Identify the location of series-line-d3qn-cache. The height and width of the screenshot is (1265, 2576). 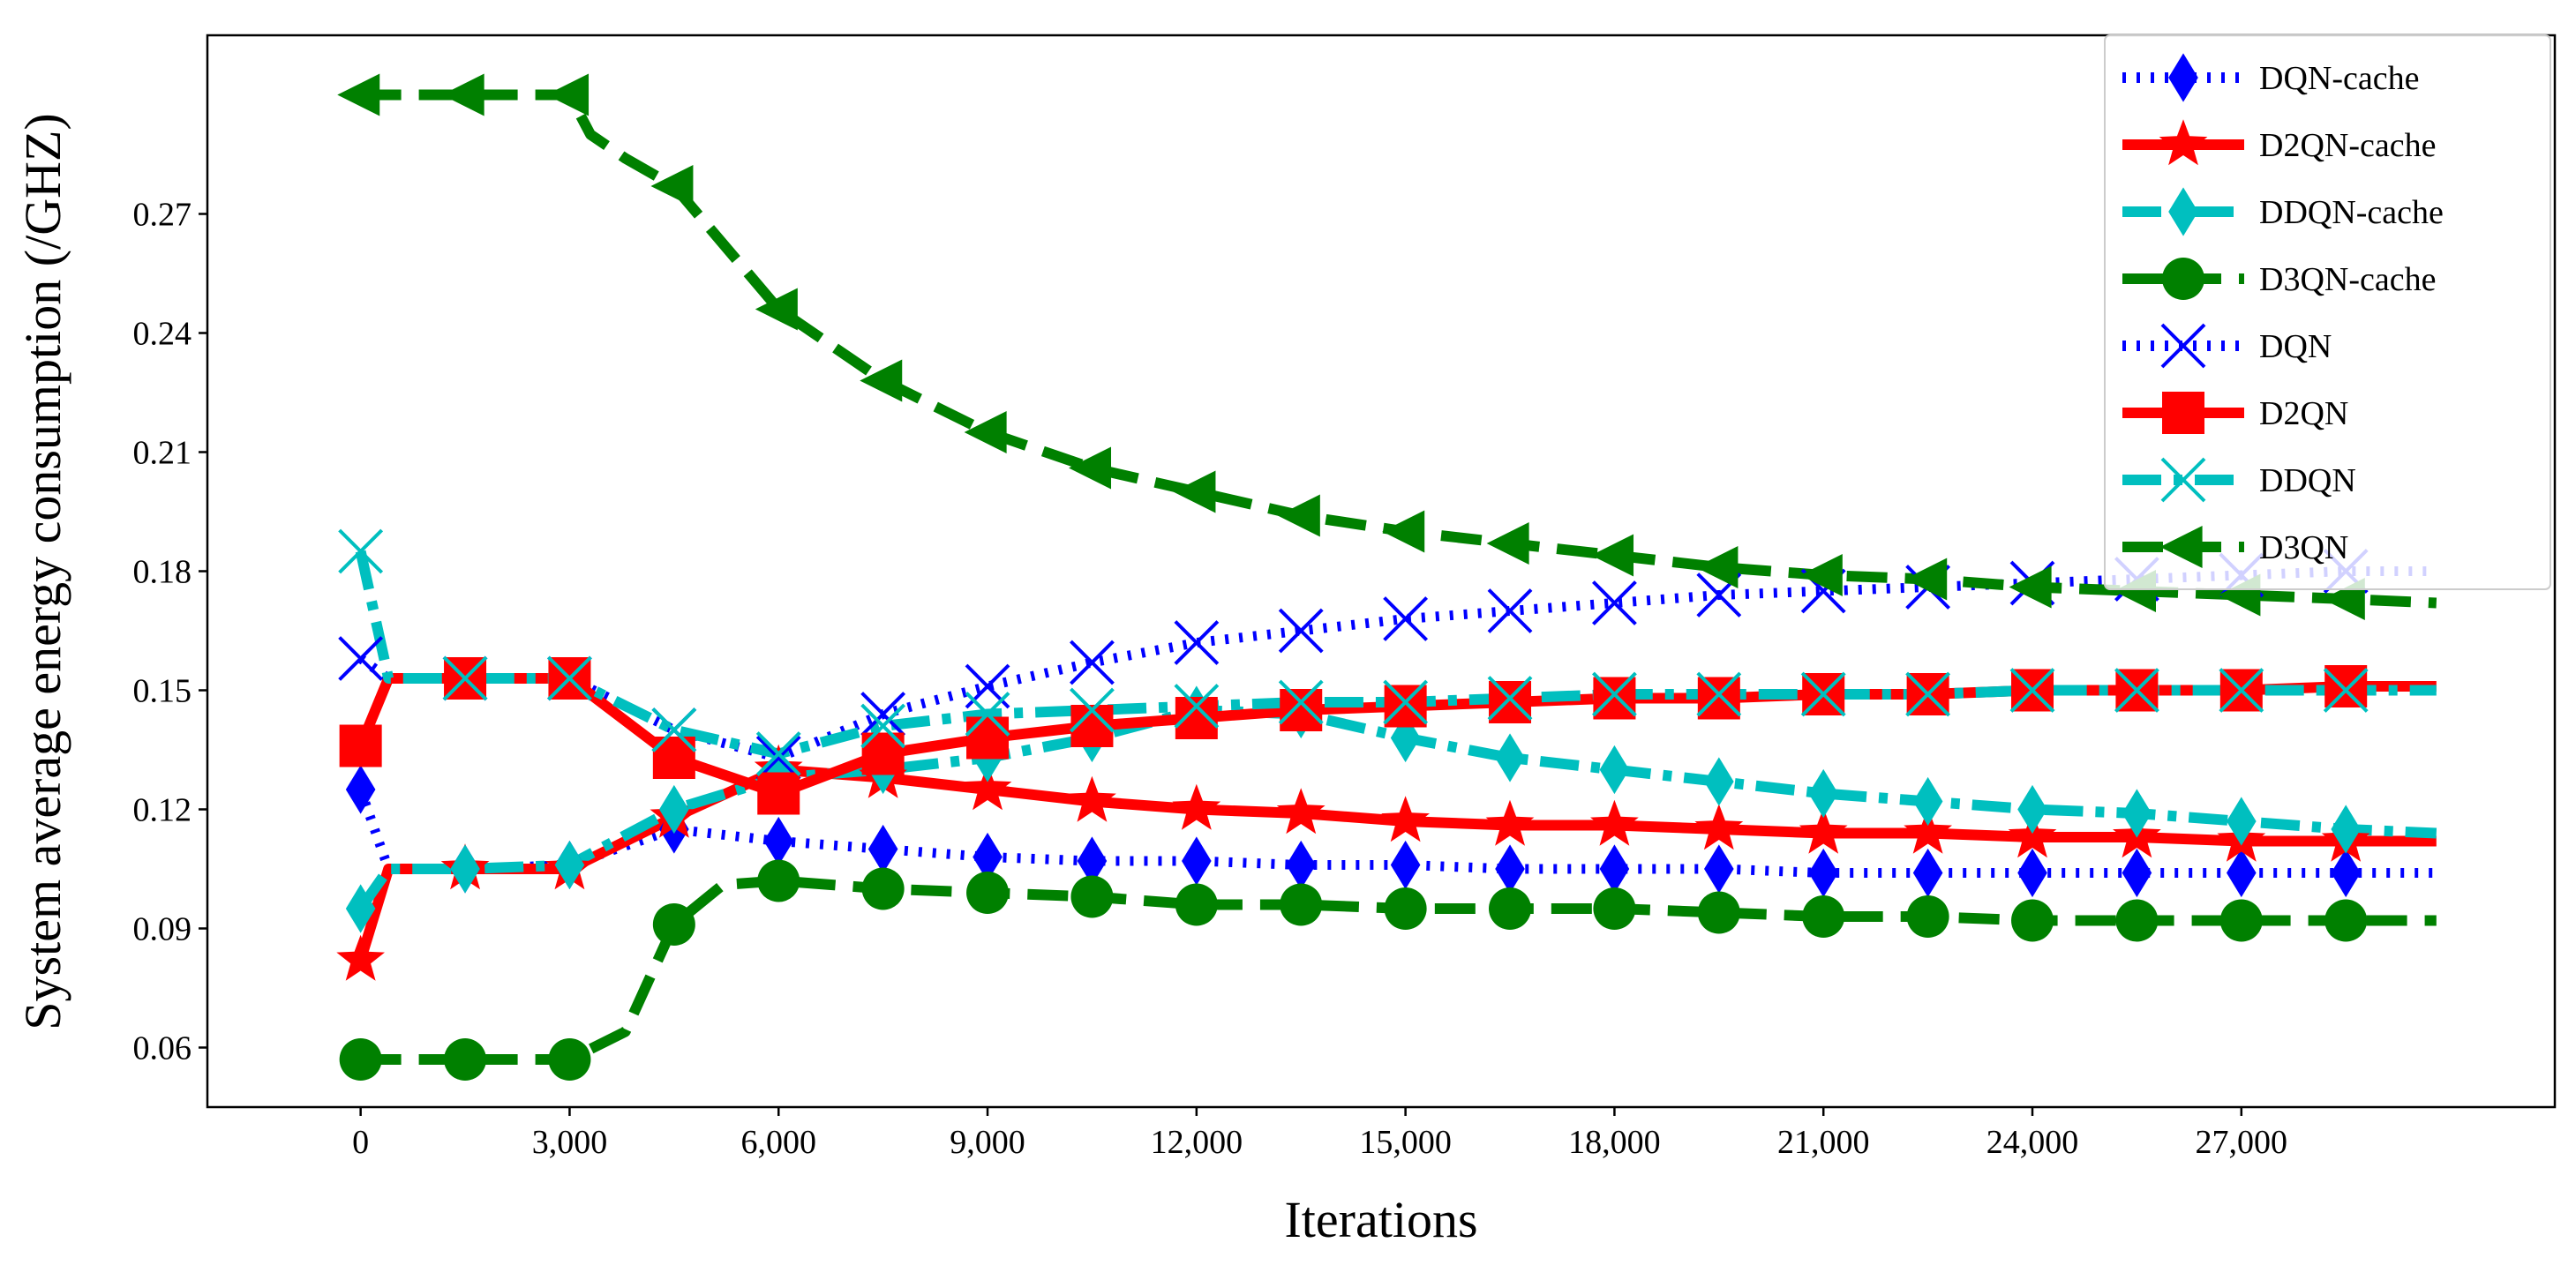
(1398, 970).